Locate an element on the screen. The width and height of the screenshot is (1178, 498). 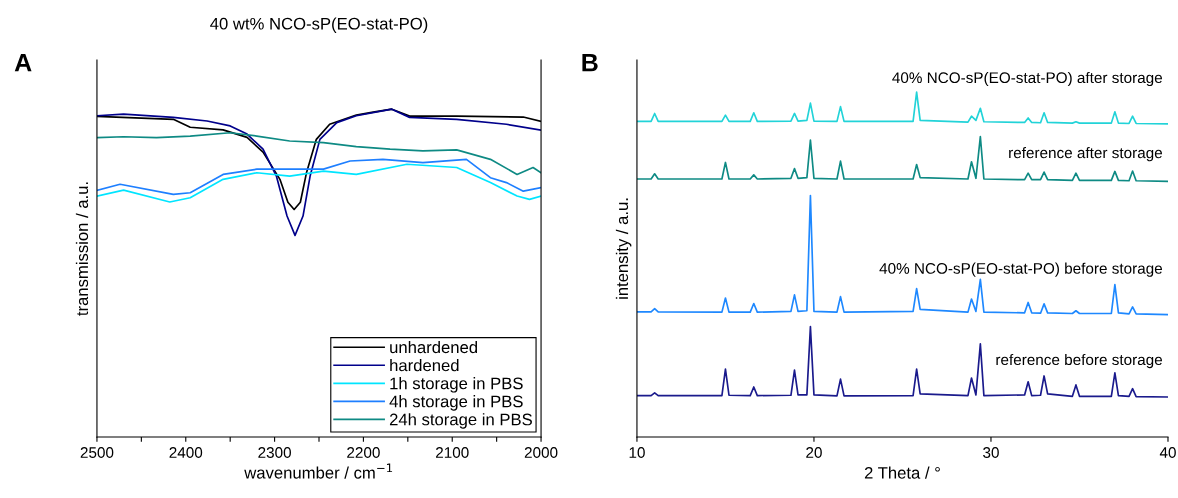
x-tick-label: 2200 is located at coordinates (363, 452).